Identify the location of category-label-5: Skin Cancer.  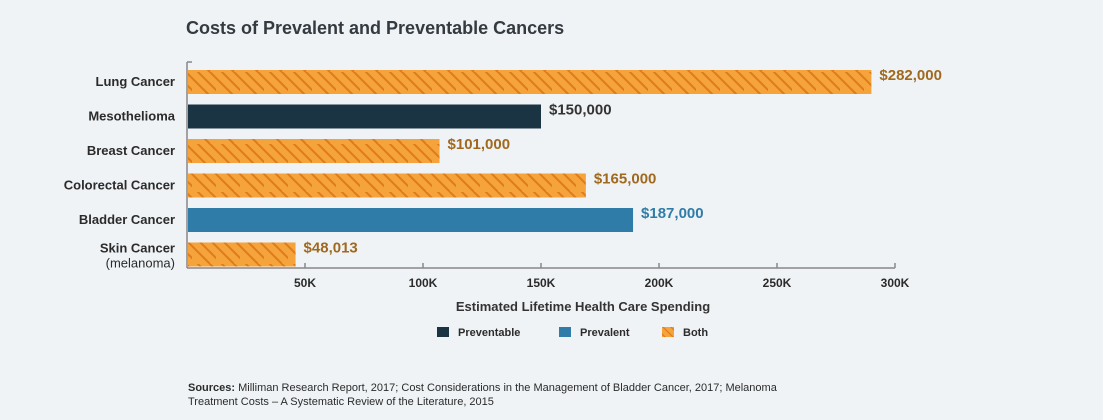
(137, 248).